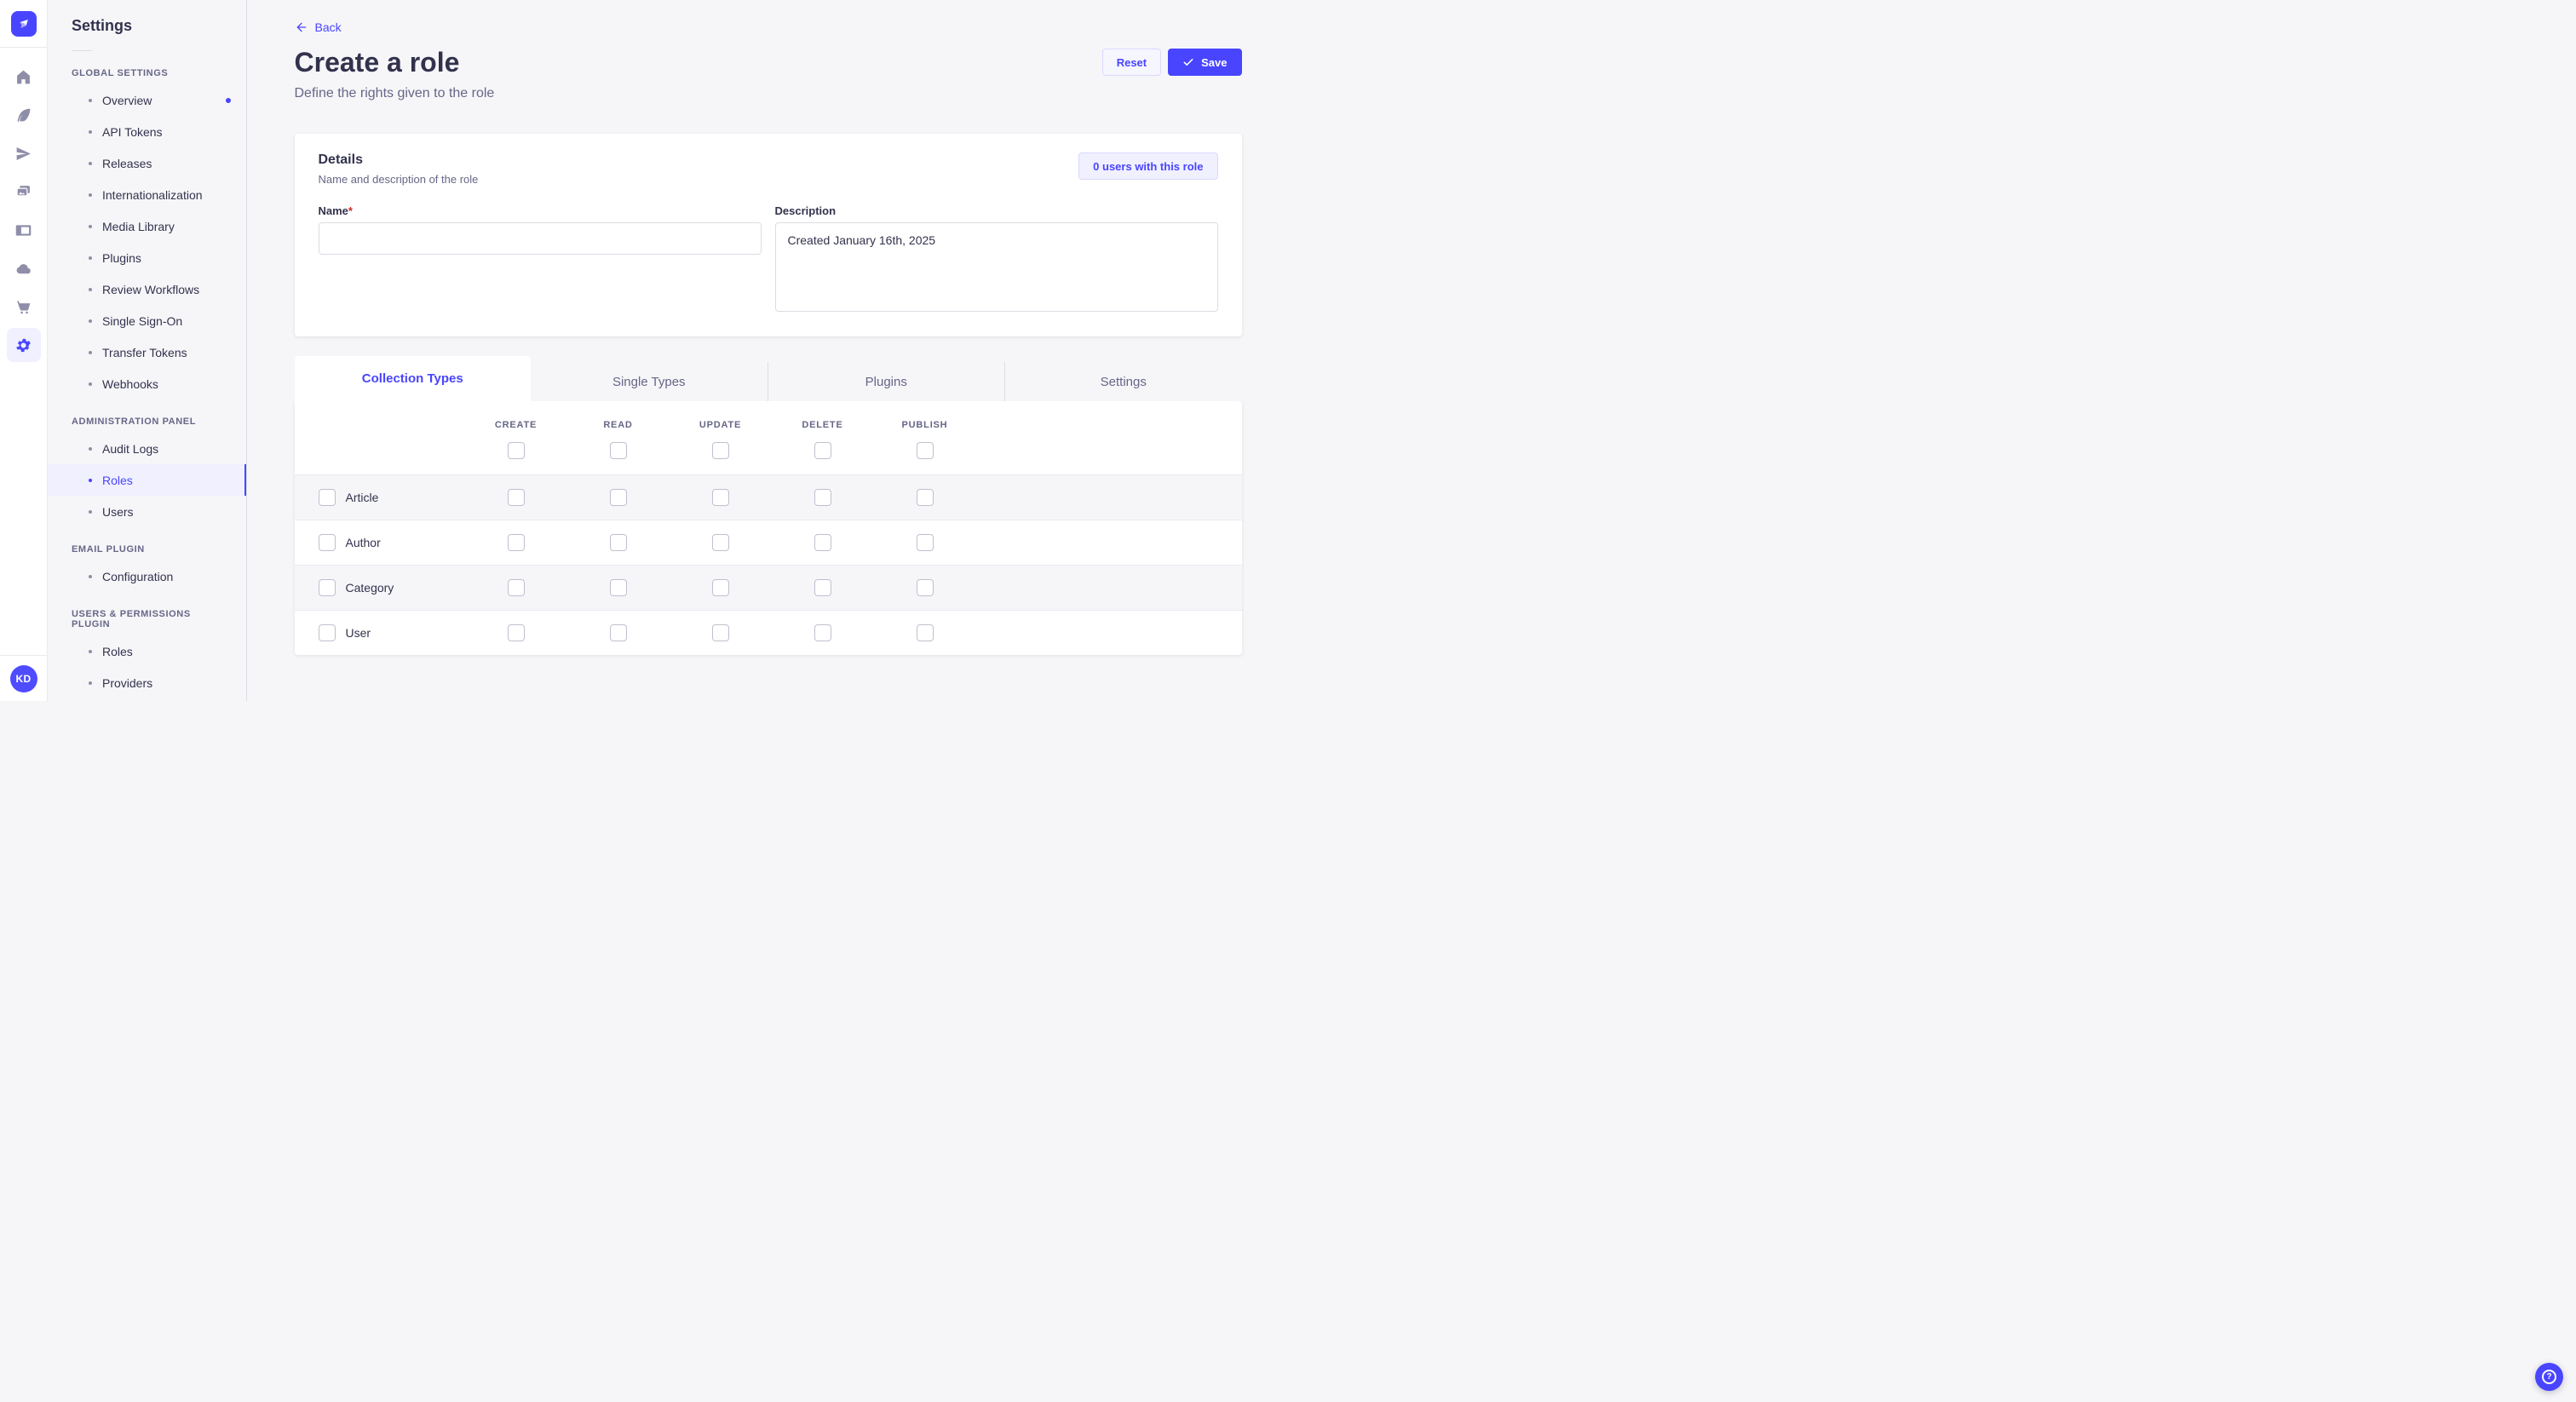 This screenshot has height=1402, width=2576. I want to click on permissions-table: CREATE READ UPDATE DELETE PUBLISH, so click(768, 528).